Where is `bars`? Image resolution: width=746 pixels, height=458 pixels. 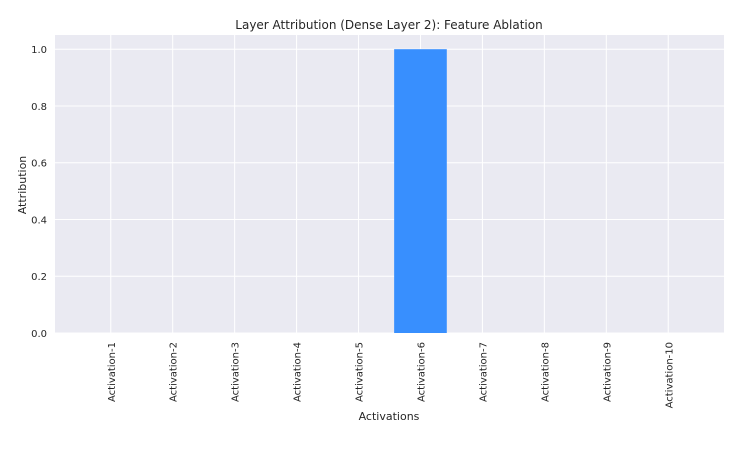
bars is located at coordinates (420, 191).